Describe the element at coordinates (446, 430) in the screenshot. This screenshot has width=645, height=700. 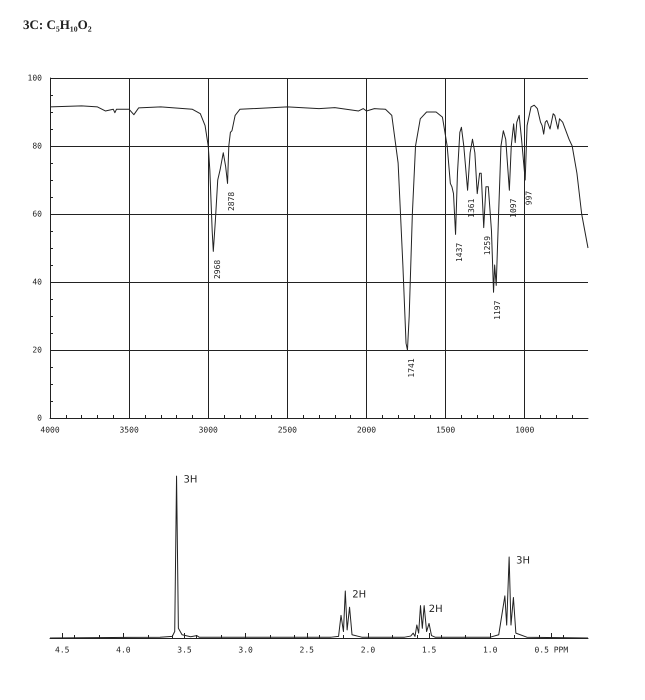
I see `x-tick-label: 1500` at that location.